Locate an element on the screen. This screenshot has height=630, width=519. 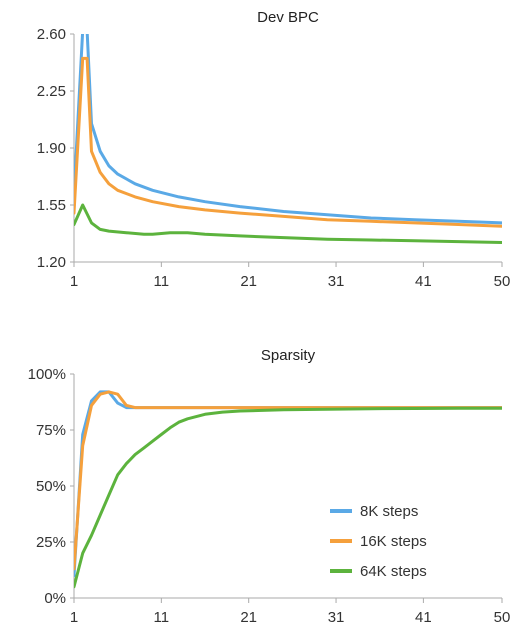
y-tick-label: 1.90 is located at coordinates (51, 148).